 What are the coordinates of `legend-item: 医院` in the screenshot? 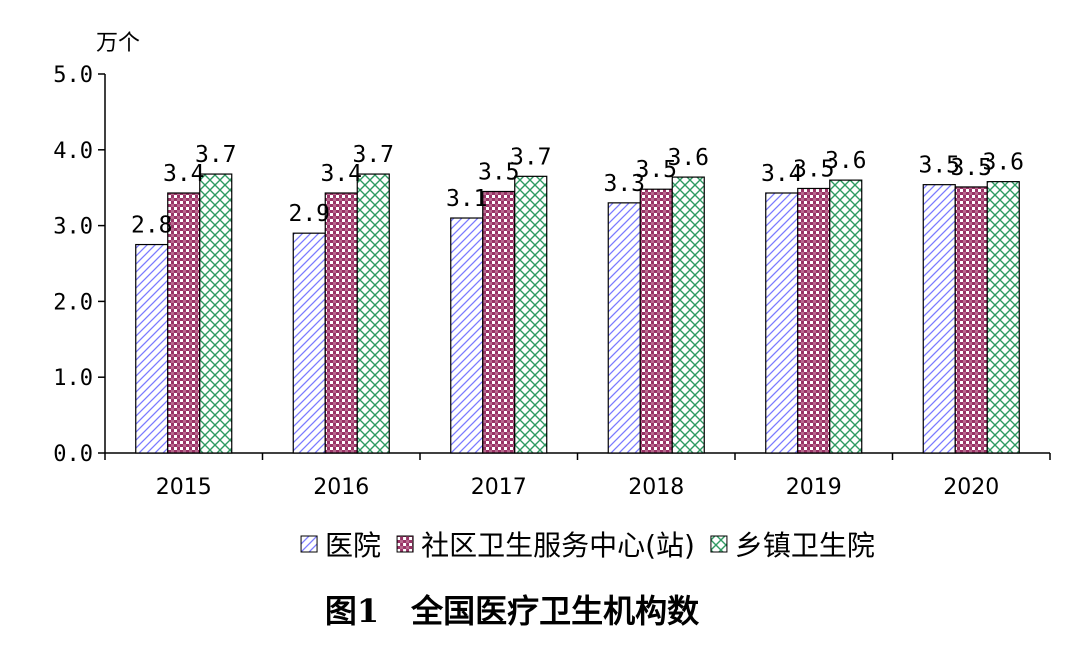 It's located at (340, 545).